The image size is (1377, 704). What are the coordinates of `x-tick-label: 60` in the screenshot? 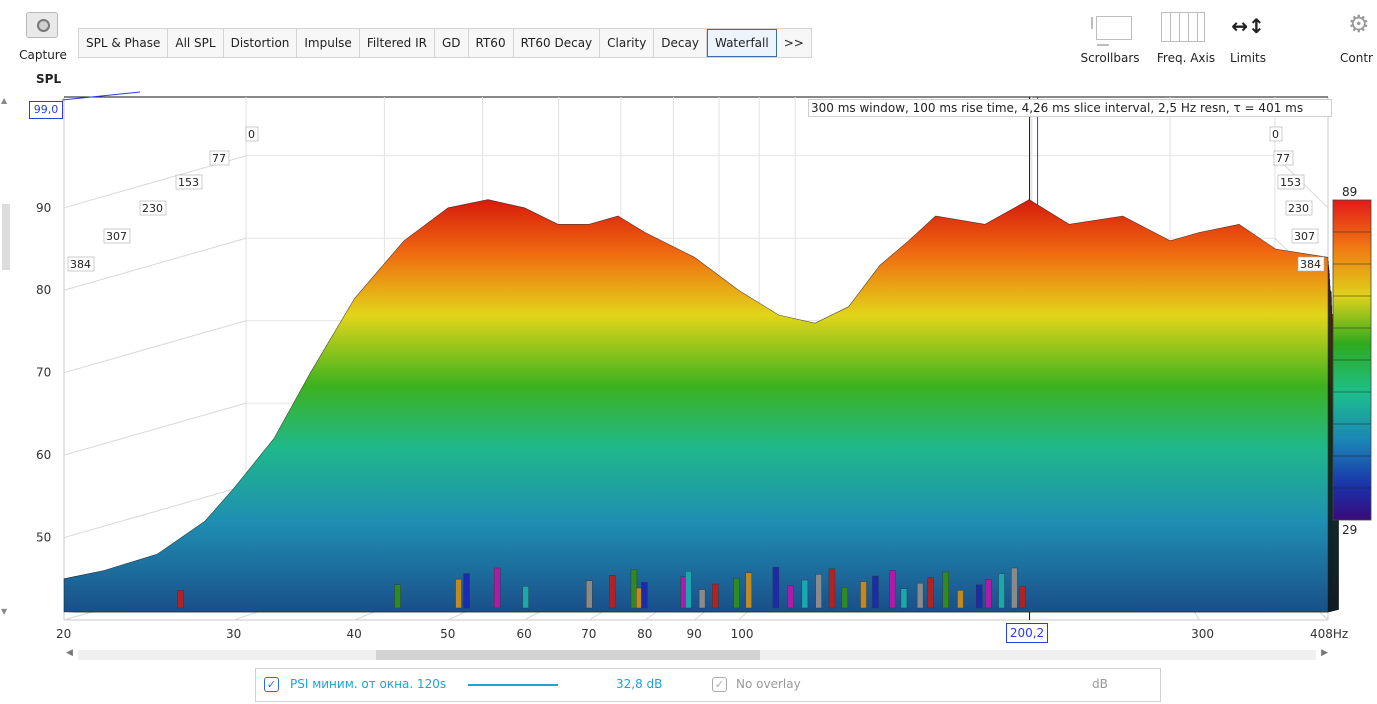 It's located at (523, 633).